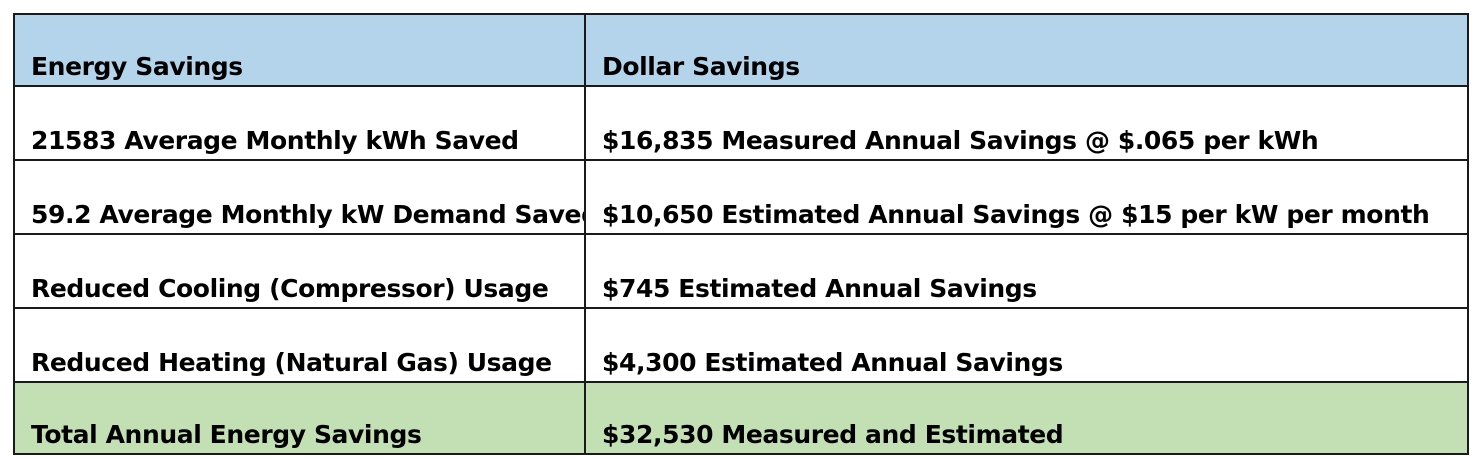  What do you see at coordinates (299, 50) in the screenshot?
I see `header-energy-savings: Energy Savings` at bounding box center [299, 50].